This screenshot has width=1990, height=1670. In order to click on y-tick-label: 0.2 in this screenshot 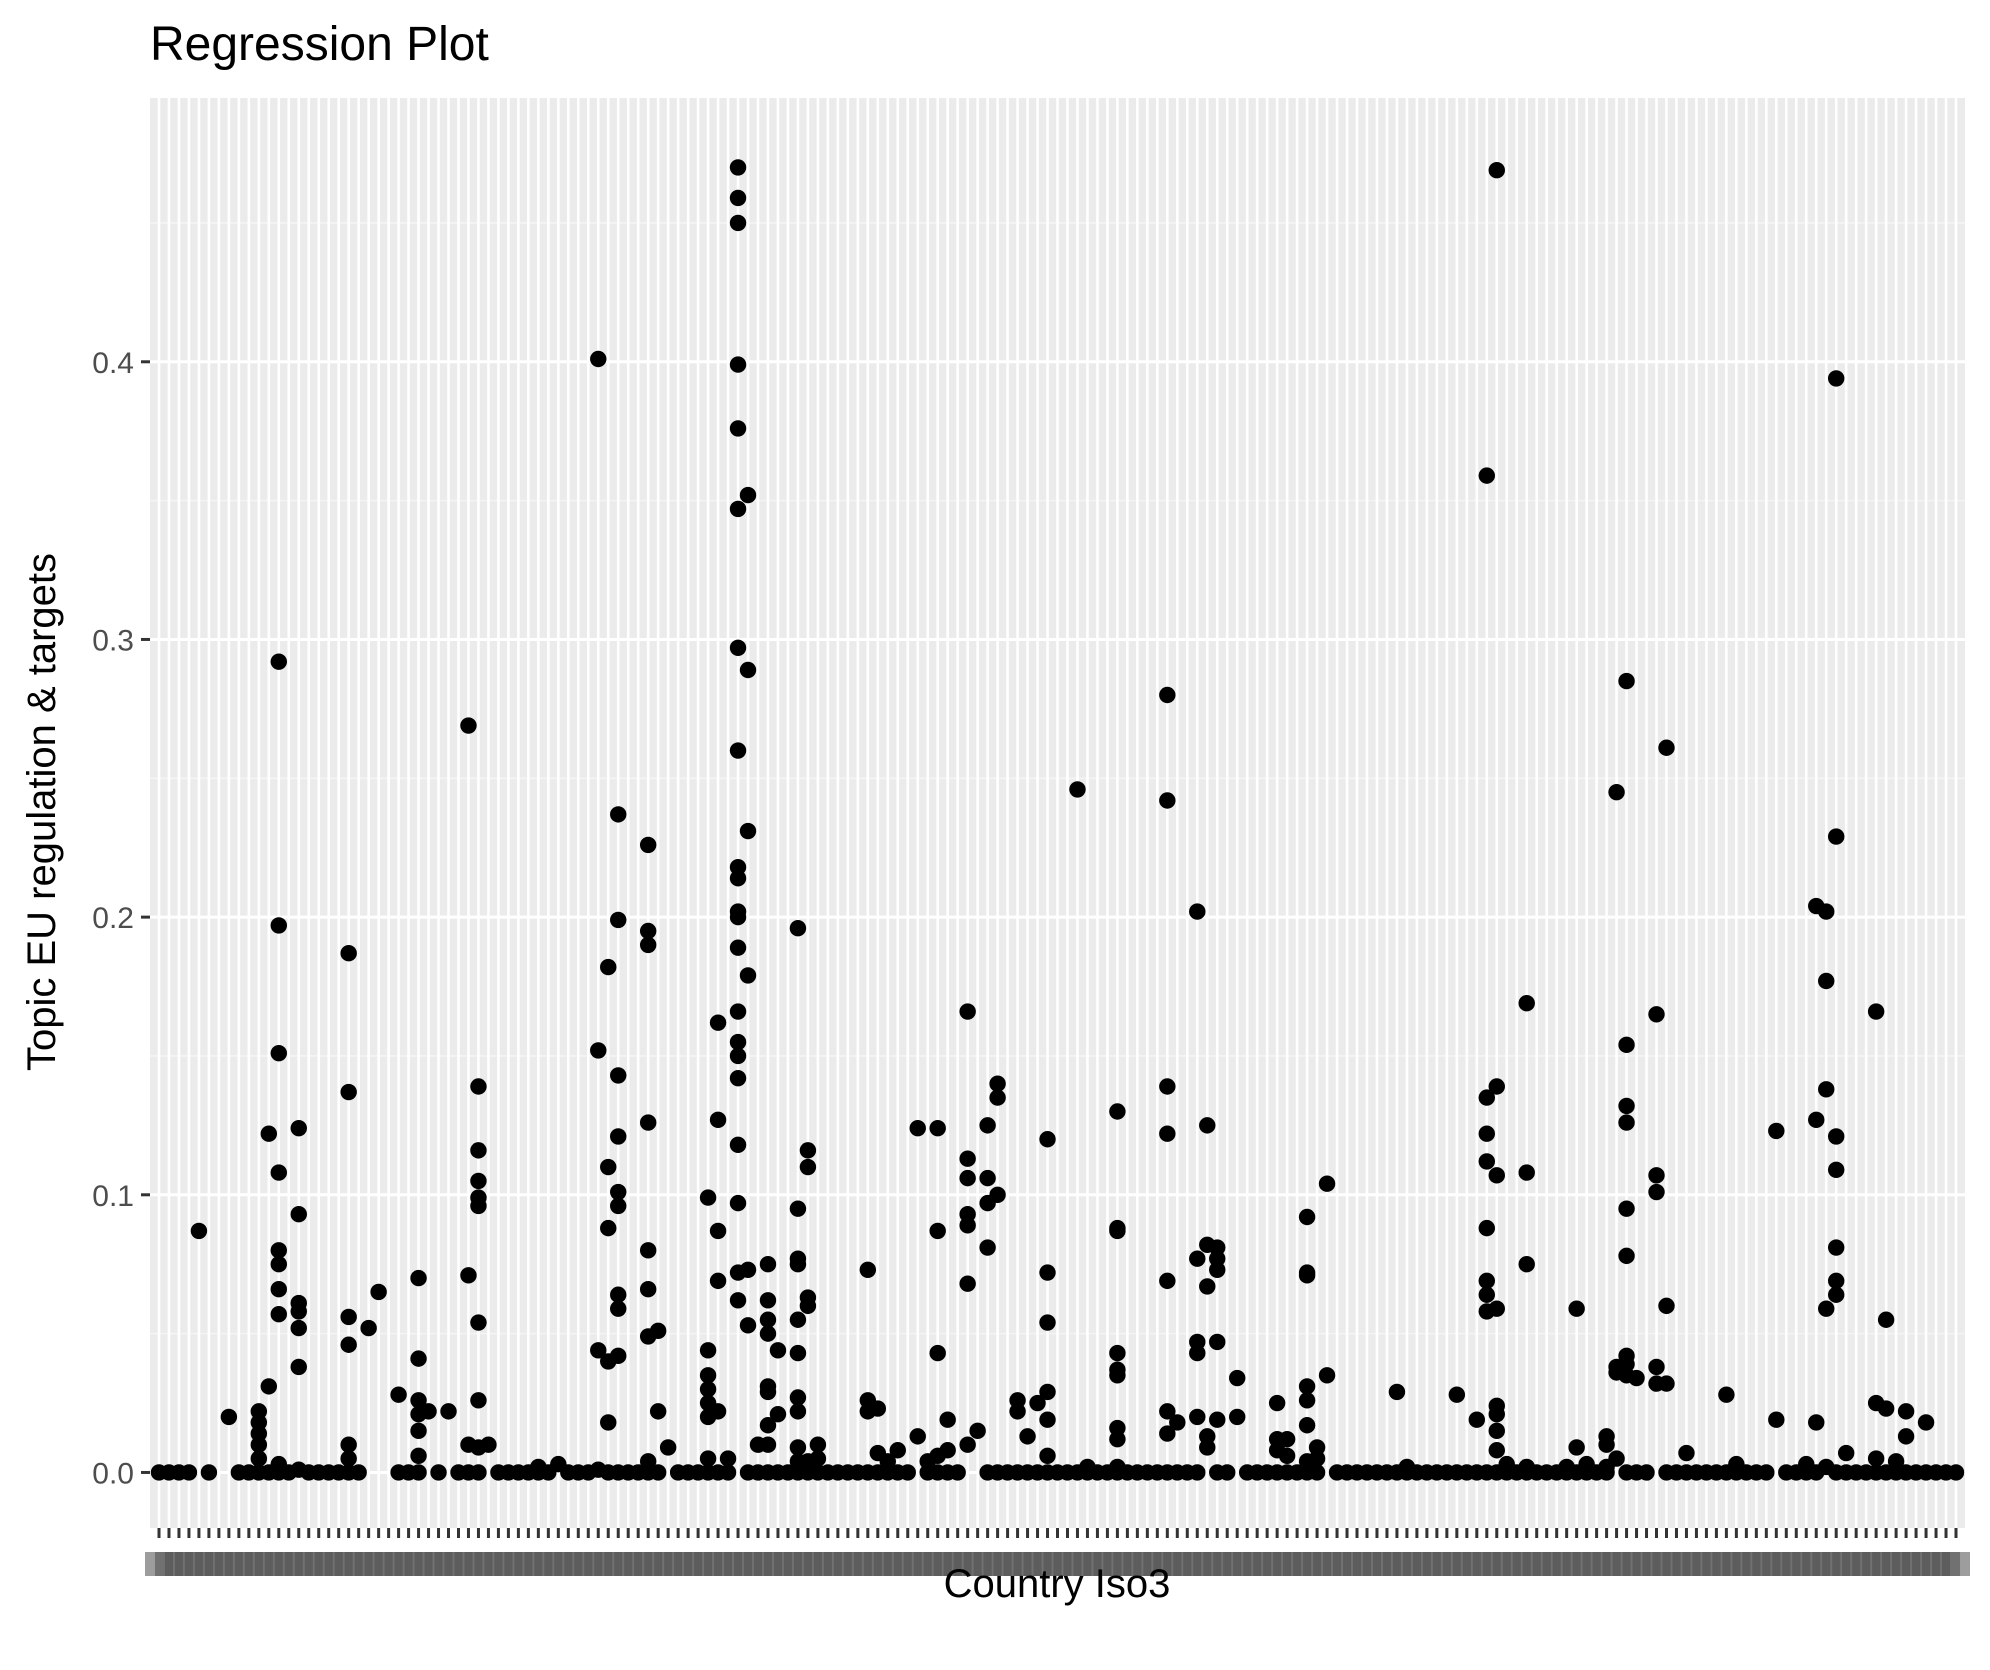, I will do `click(113, 918)`.